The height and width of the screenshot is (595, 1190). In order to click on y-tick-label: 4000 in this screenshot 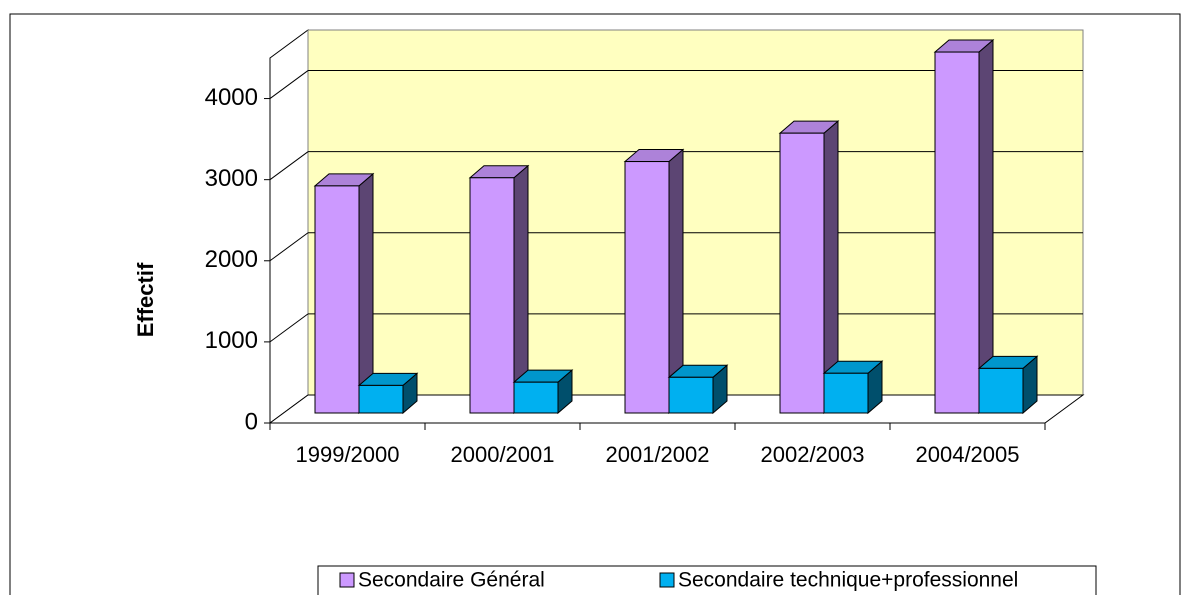, I will do `click(231, 97)`.